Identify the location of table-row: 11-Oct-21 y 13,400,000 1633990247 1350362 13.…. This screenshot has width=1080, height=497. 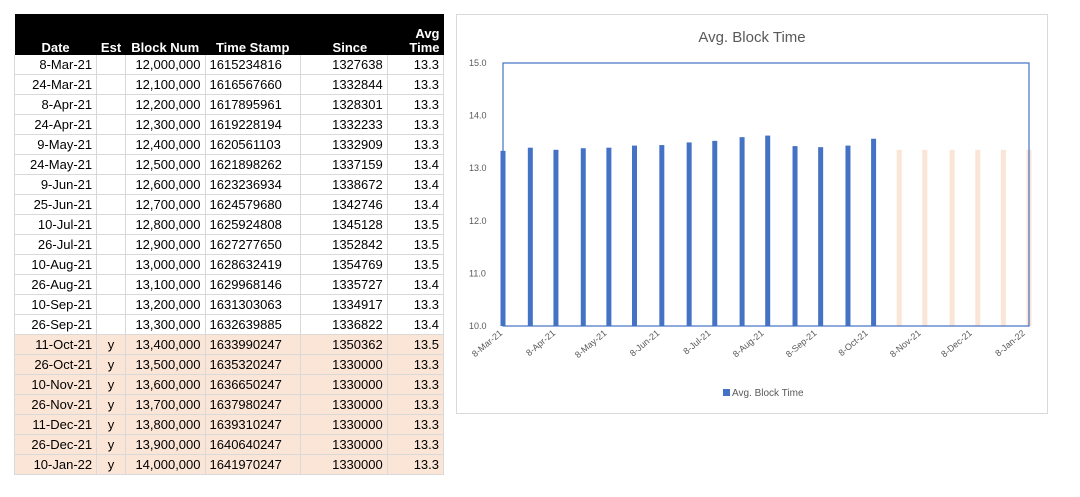
(229, 344).